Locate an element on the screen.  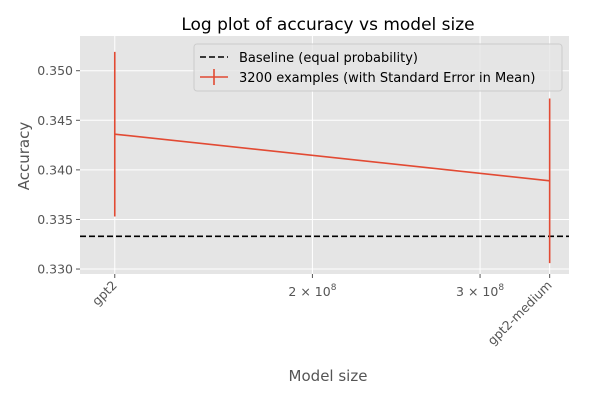
x-tick-label: 2 × 108 is located at coordinates (312, 291).